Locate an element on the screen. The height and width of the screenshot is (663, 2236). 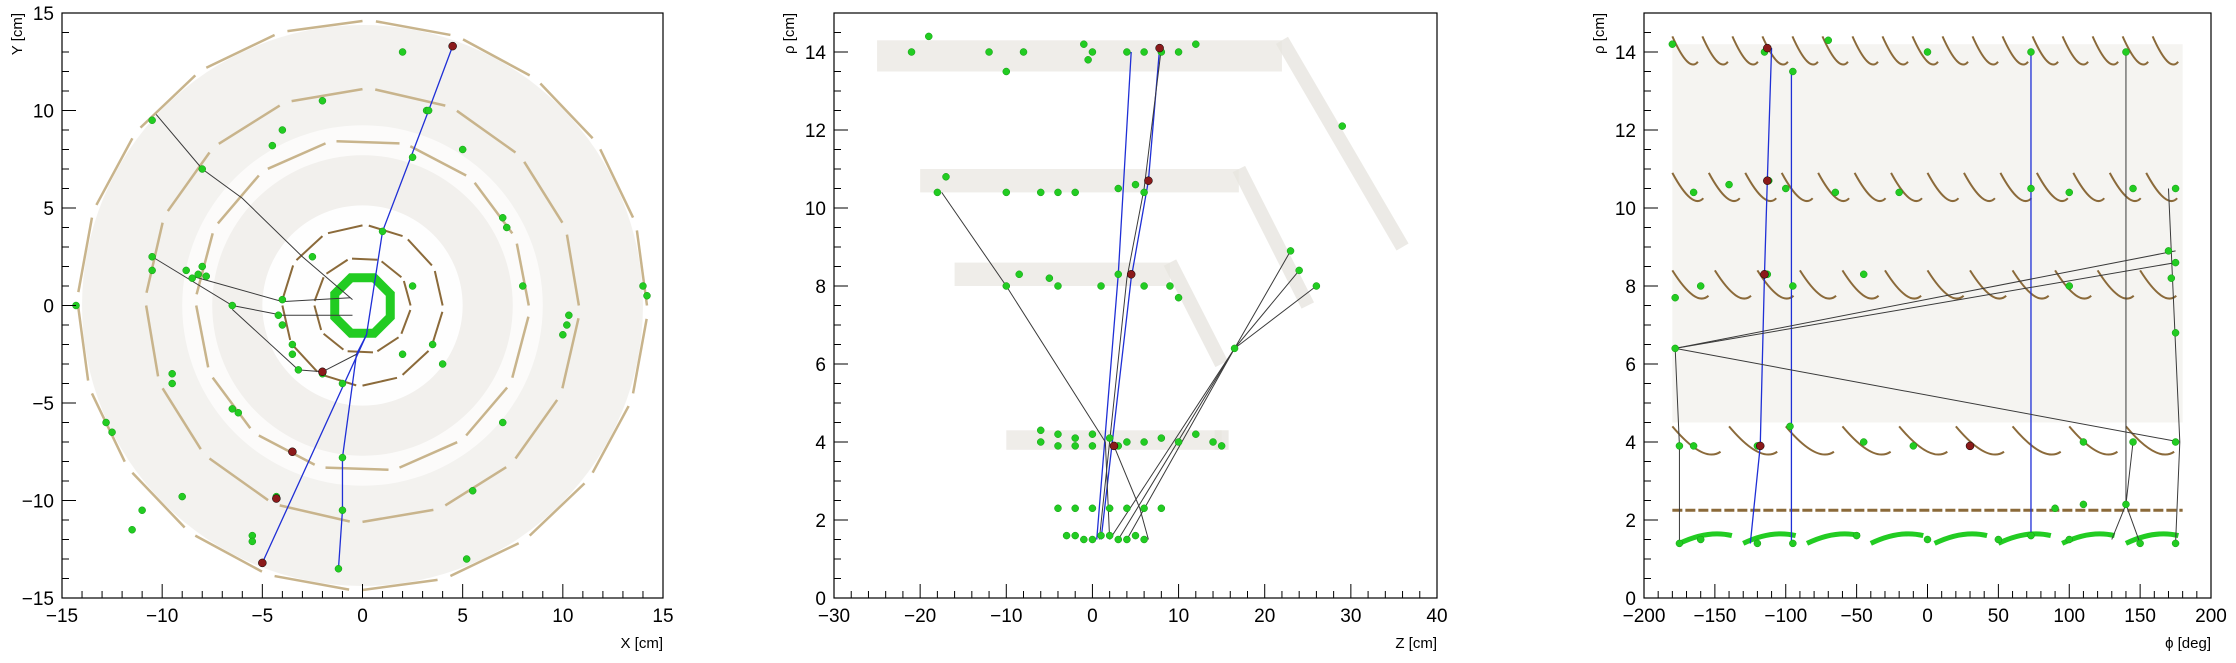
x-tick-label: −150 is located at coordinates (1714, 616).